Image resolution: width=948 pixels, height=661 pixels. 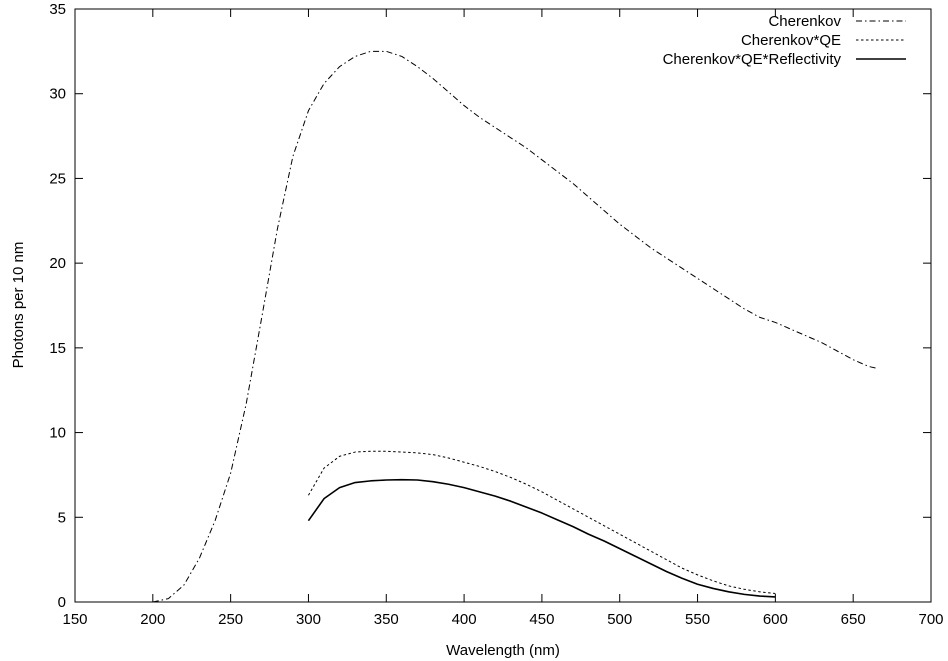 What do you see at coordinates (775, 619) in the screenshot?
I see `x-tick-label: 600` at bounding box center [775, 619].